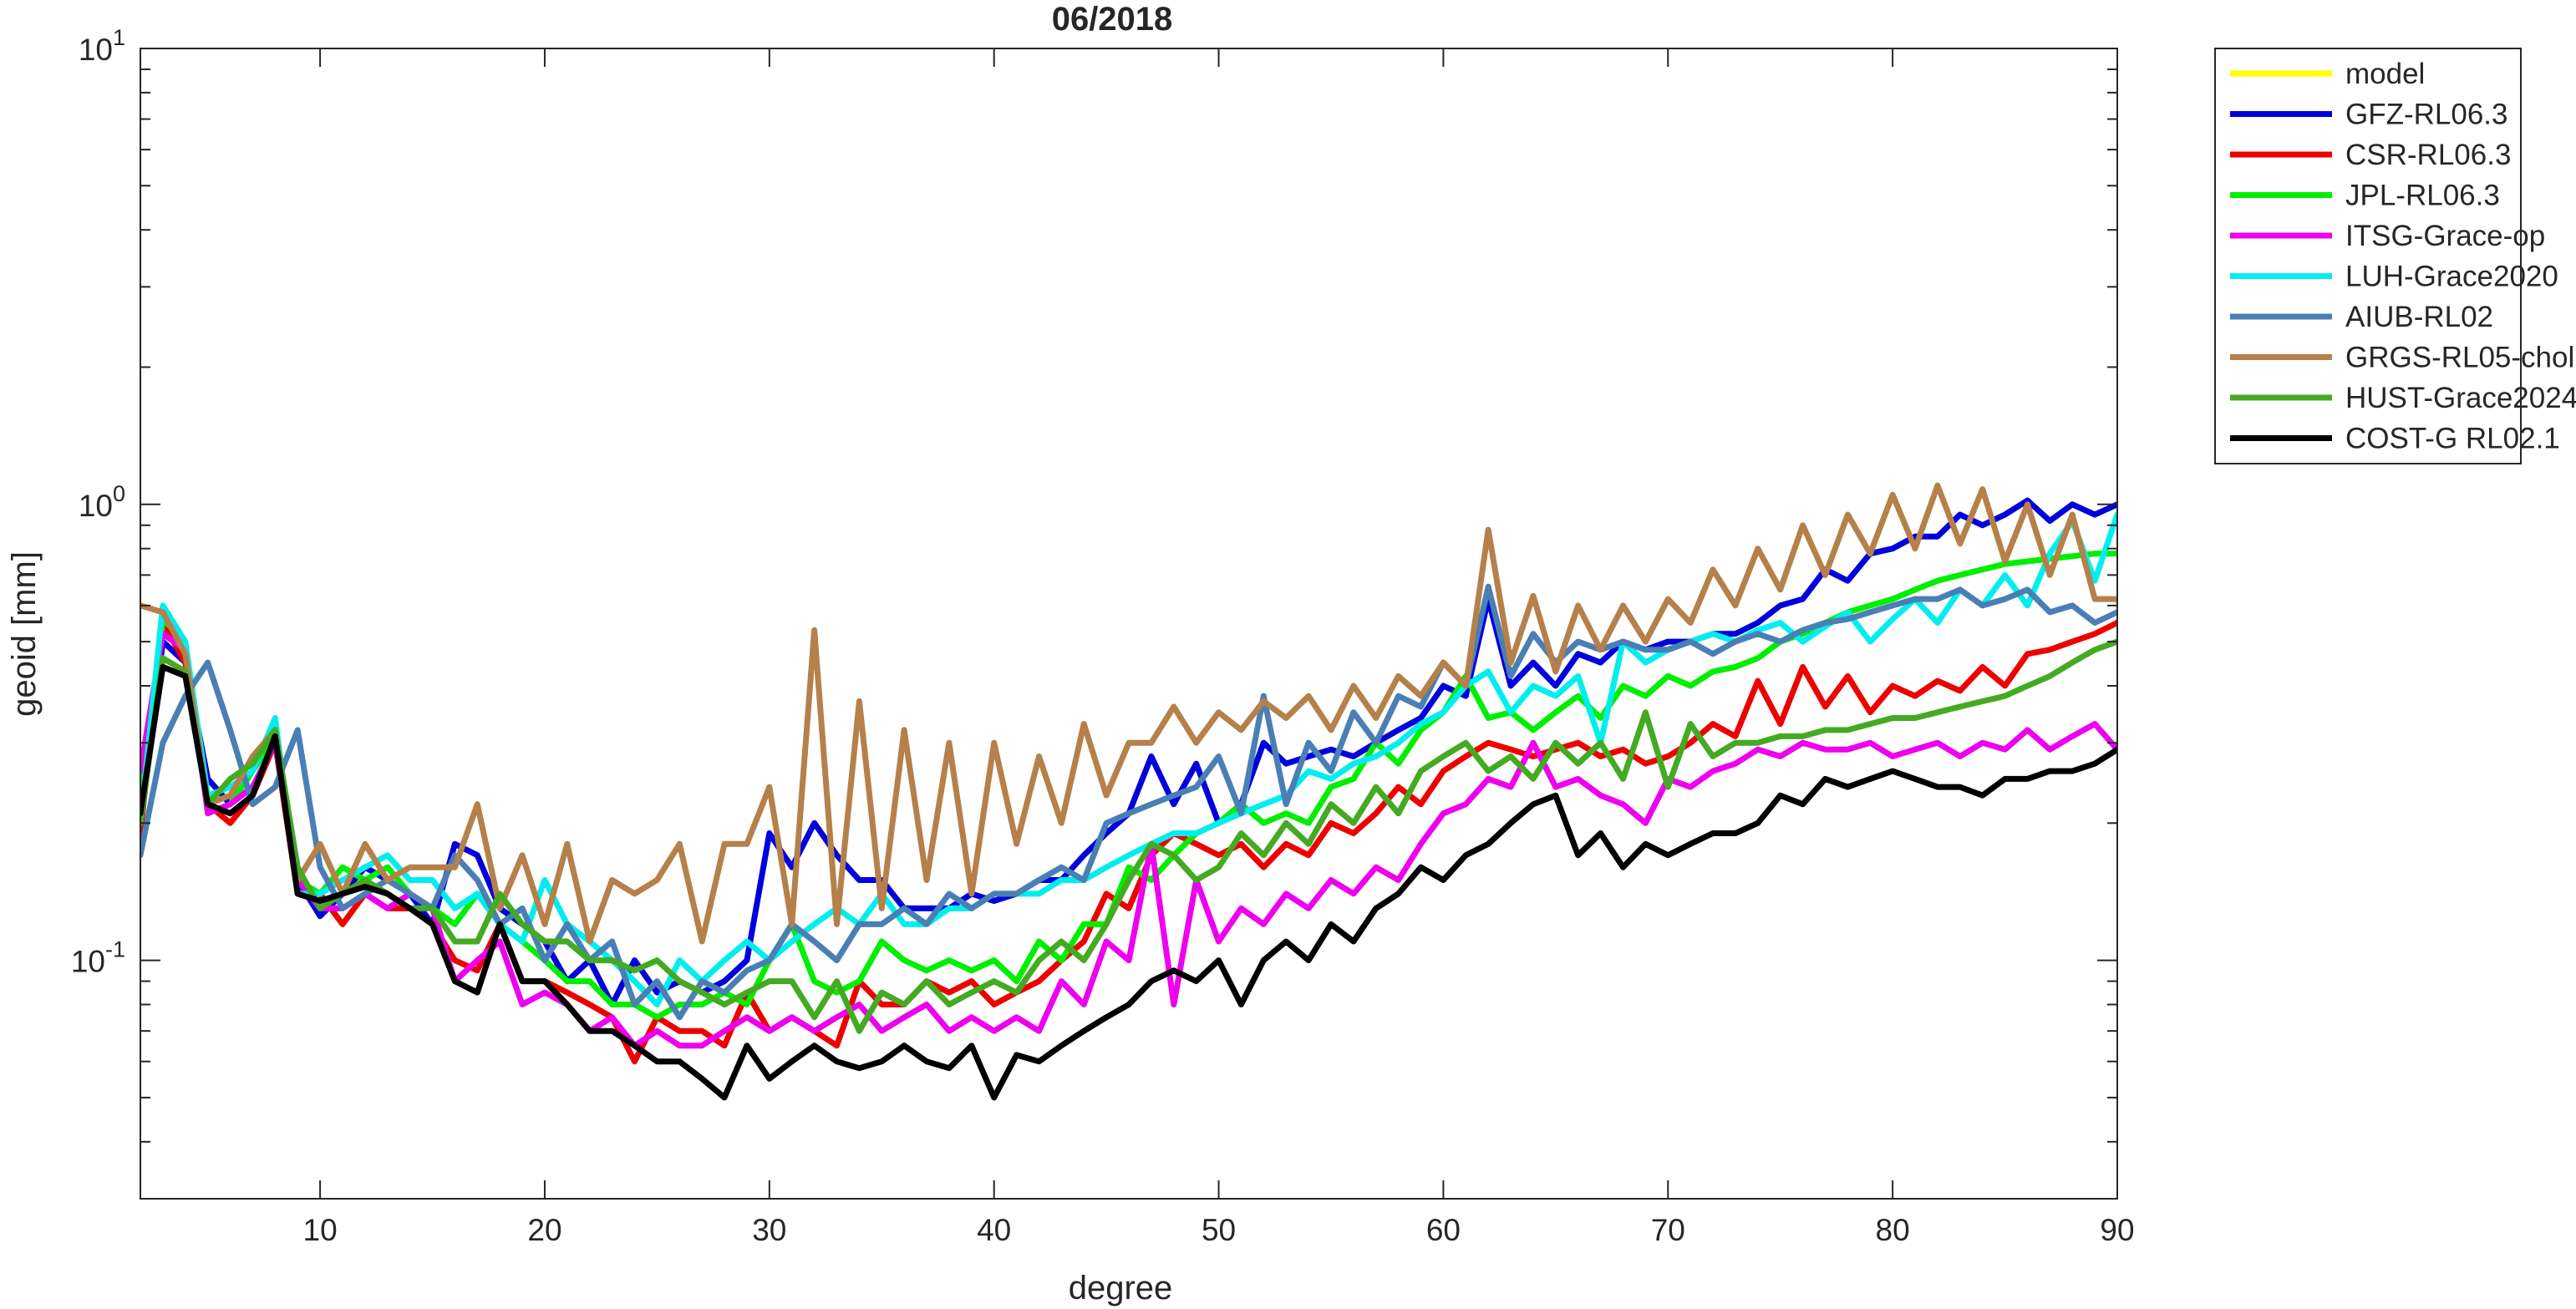 This screenshot has height=1309, width=2576. Describe the element at coordinates (2419, 317) in the screenshot. I see `legend-entry-7: AIUB-RL02` at that location.